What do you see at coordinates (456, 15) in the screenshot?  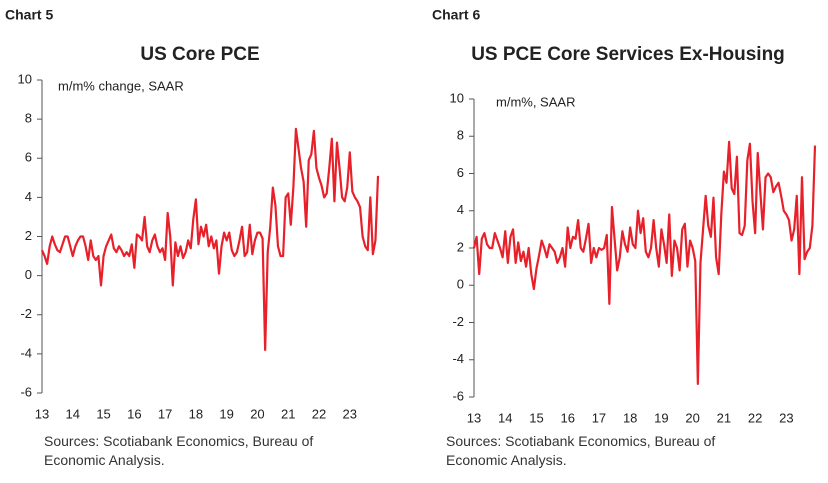 I see `chart-number: Chart 6` at bounding box center [456, 15].